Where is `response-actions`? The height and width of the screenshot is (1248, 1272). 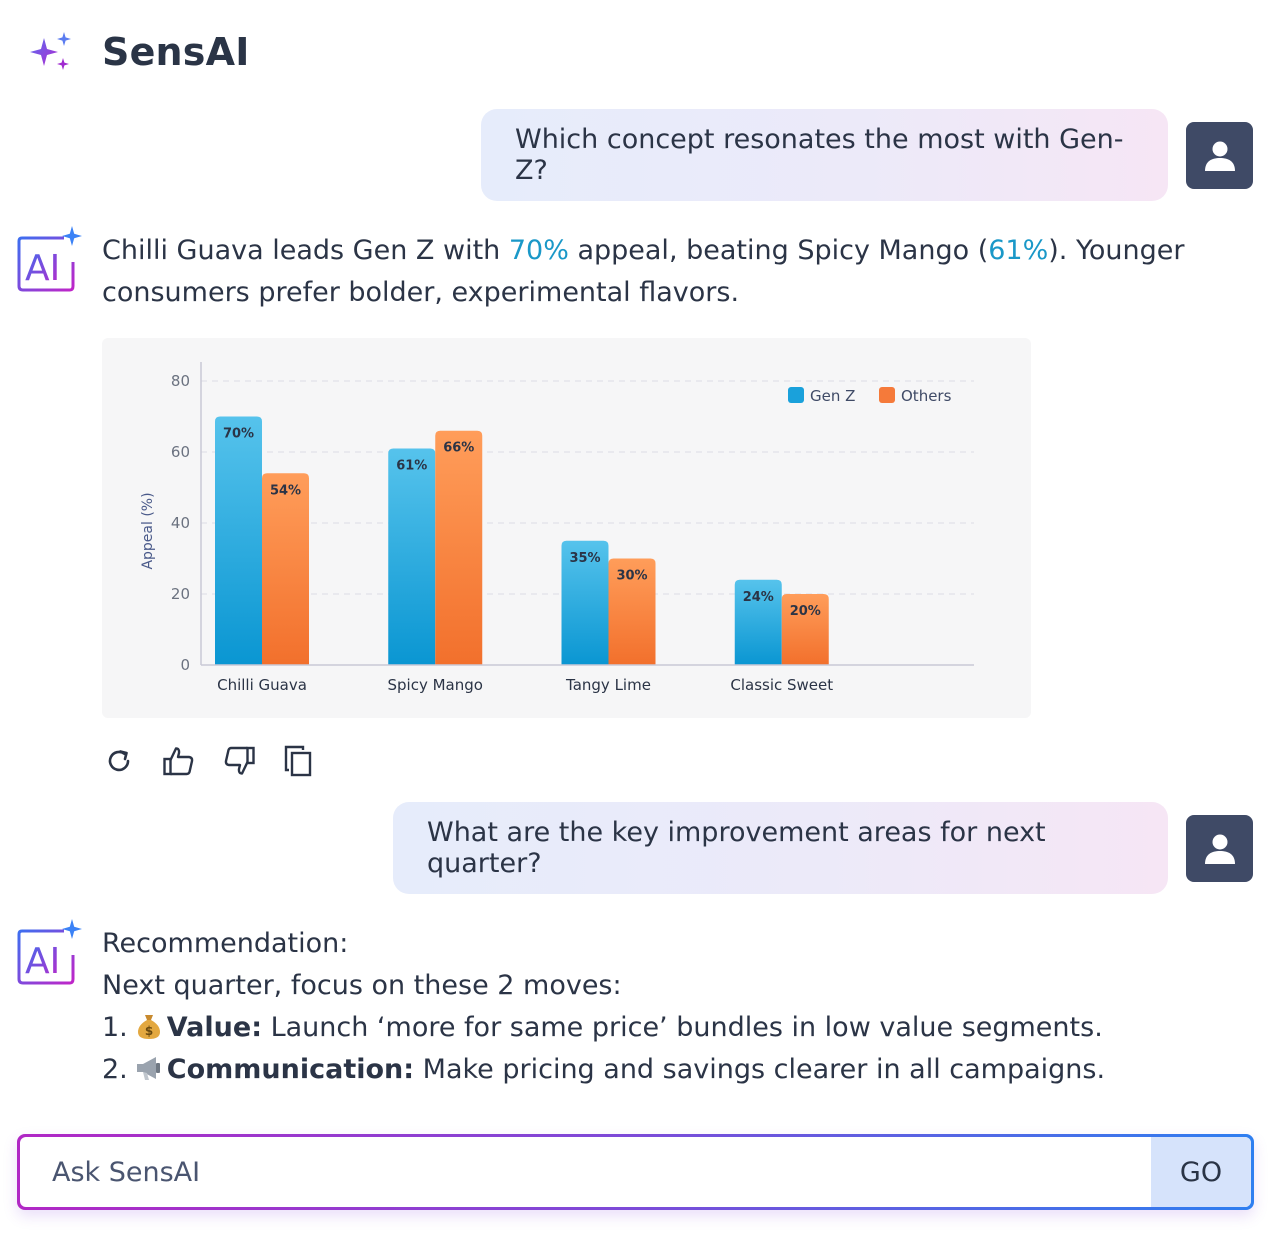 response-actions is located at coordinates (209, 761).